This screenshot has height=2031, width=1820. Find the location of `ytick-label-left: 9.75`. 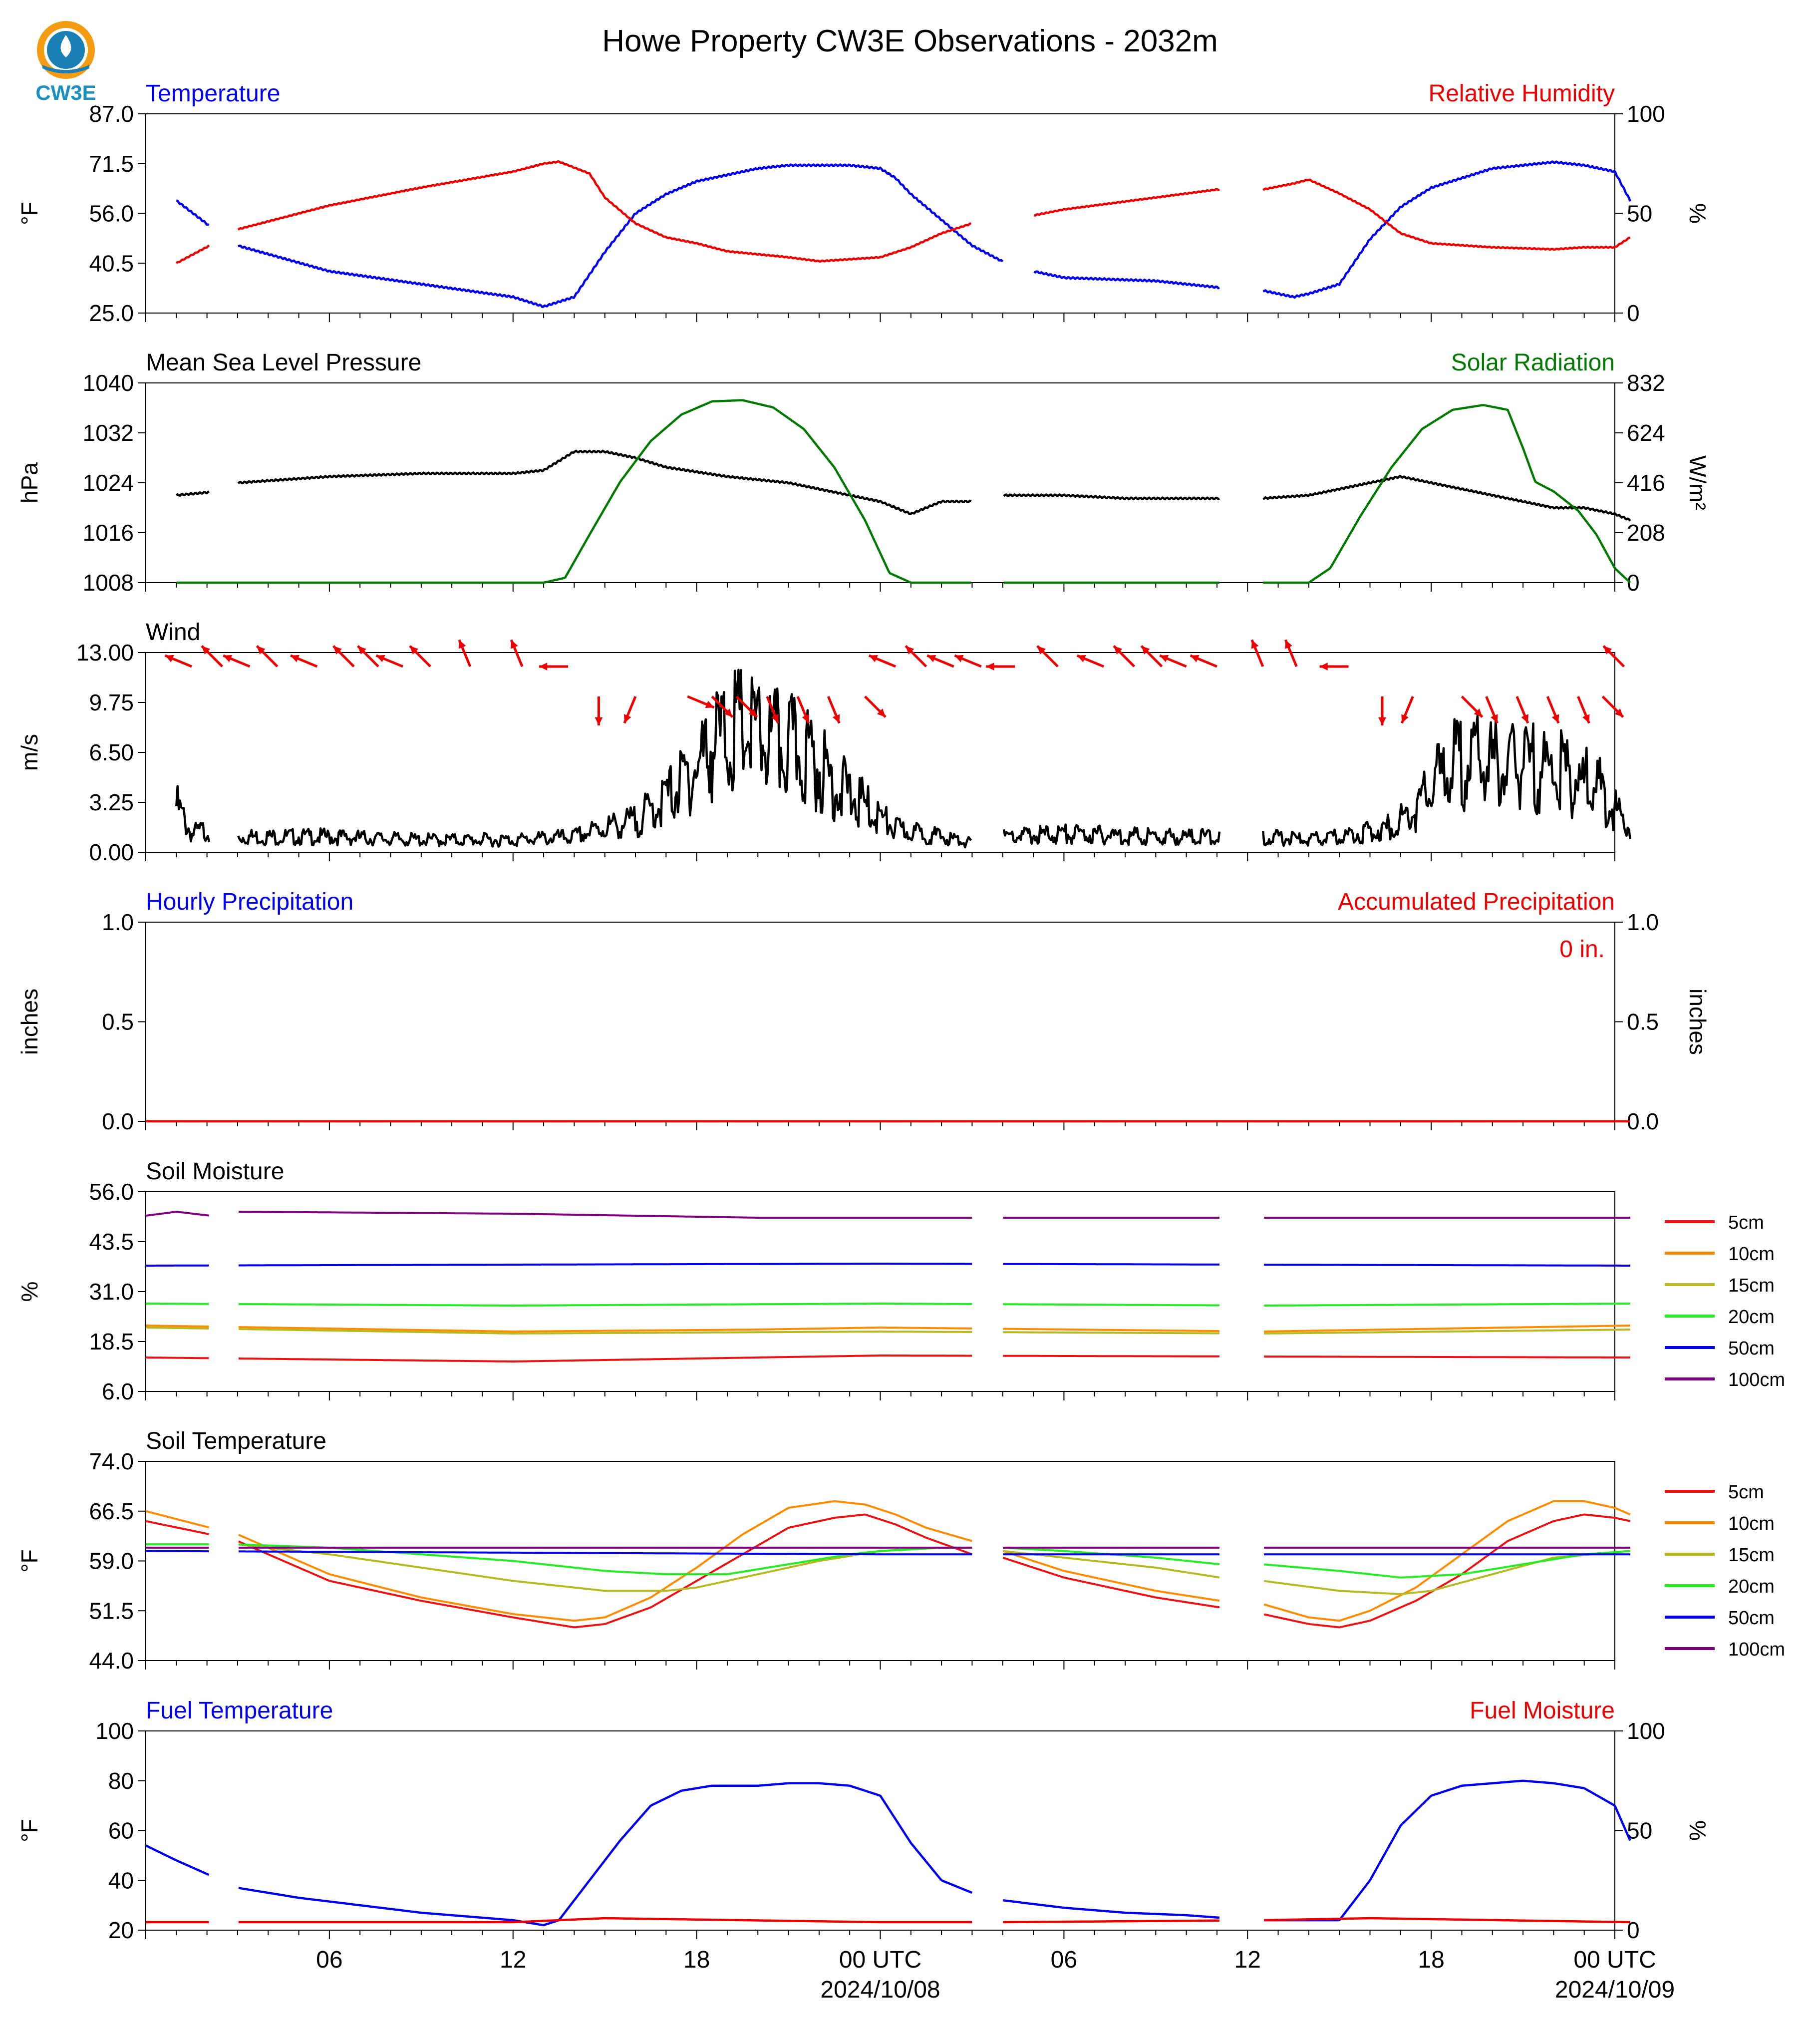

ytick-label-left: 9.75 is located at coordinates (111, 702).